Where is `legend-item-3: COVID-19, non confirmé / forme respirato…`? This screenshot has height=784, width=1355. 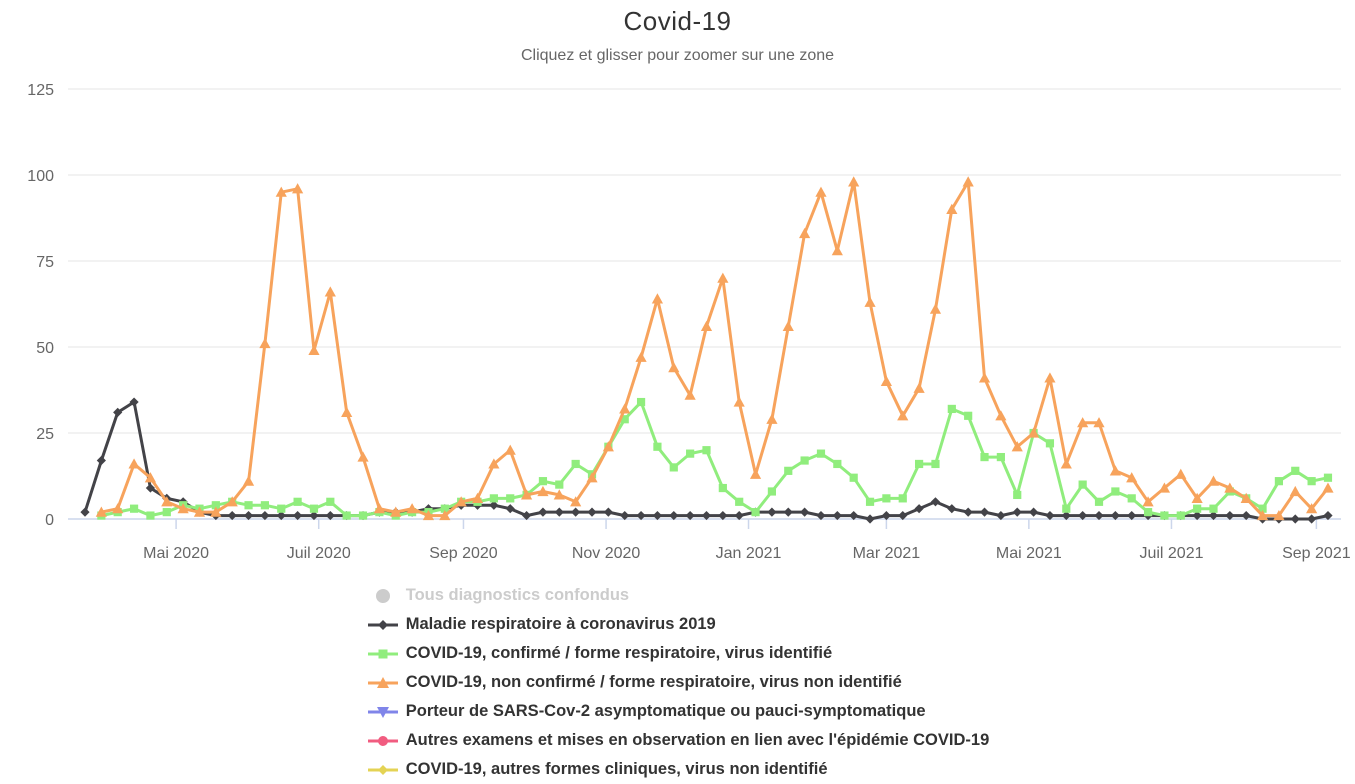 legend-item-3: COVID-19, non confirmé / forme respirato… is located at coordinates (634, 682).